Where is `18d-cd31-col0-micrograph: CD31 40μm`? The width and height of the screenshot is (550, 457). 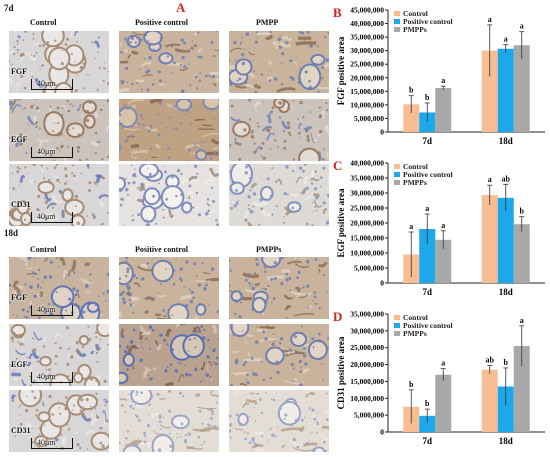
18d-cd31-col0-micrograph: CD31 40μm is located at coordinates (59, 421).